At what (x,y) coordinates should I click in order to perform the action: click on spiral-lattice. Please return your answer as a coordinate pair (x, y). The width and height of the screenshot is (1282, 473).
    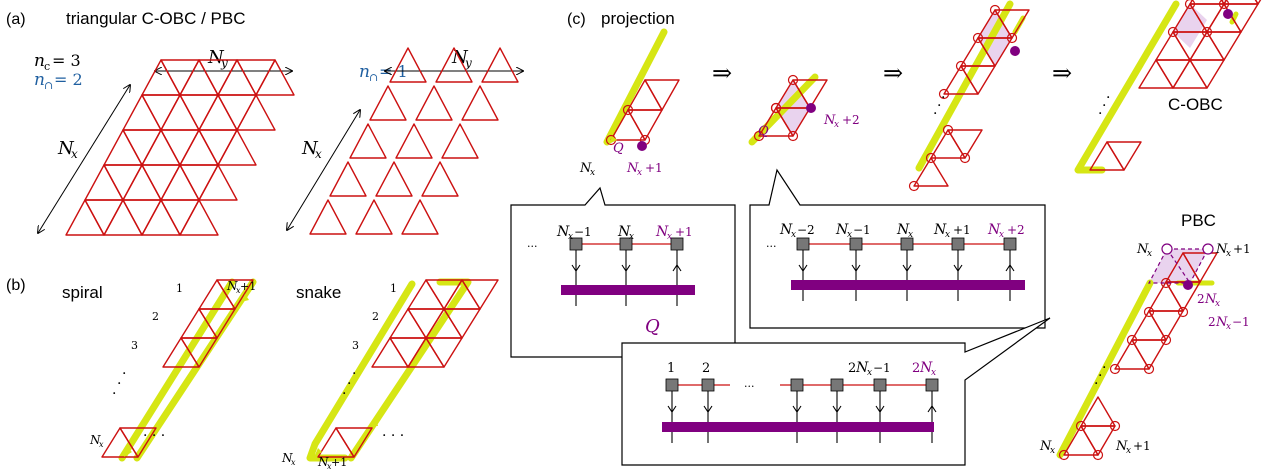
    Looking at the image, I should click on (177, 368).